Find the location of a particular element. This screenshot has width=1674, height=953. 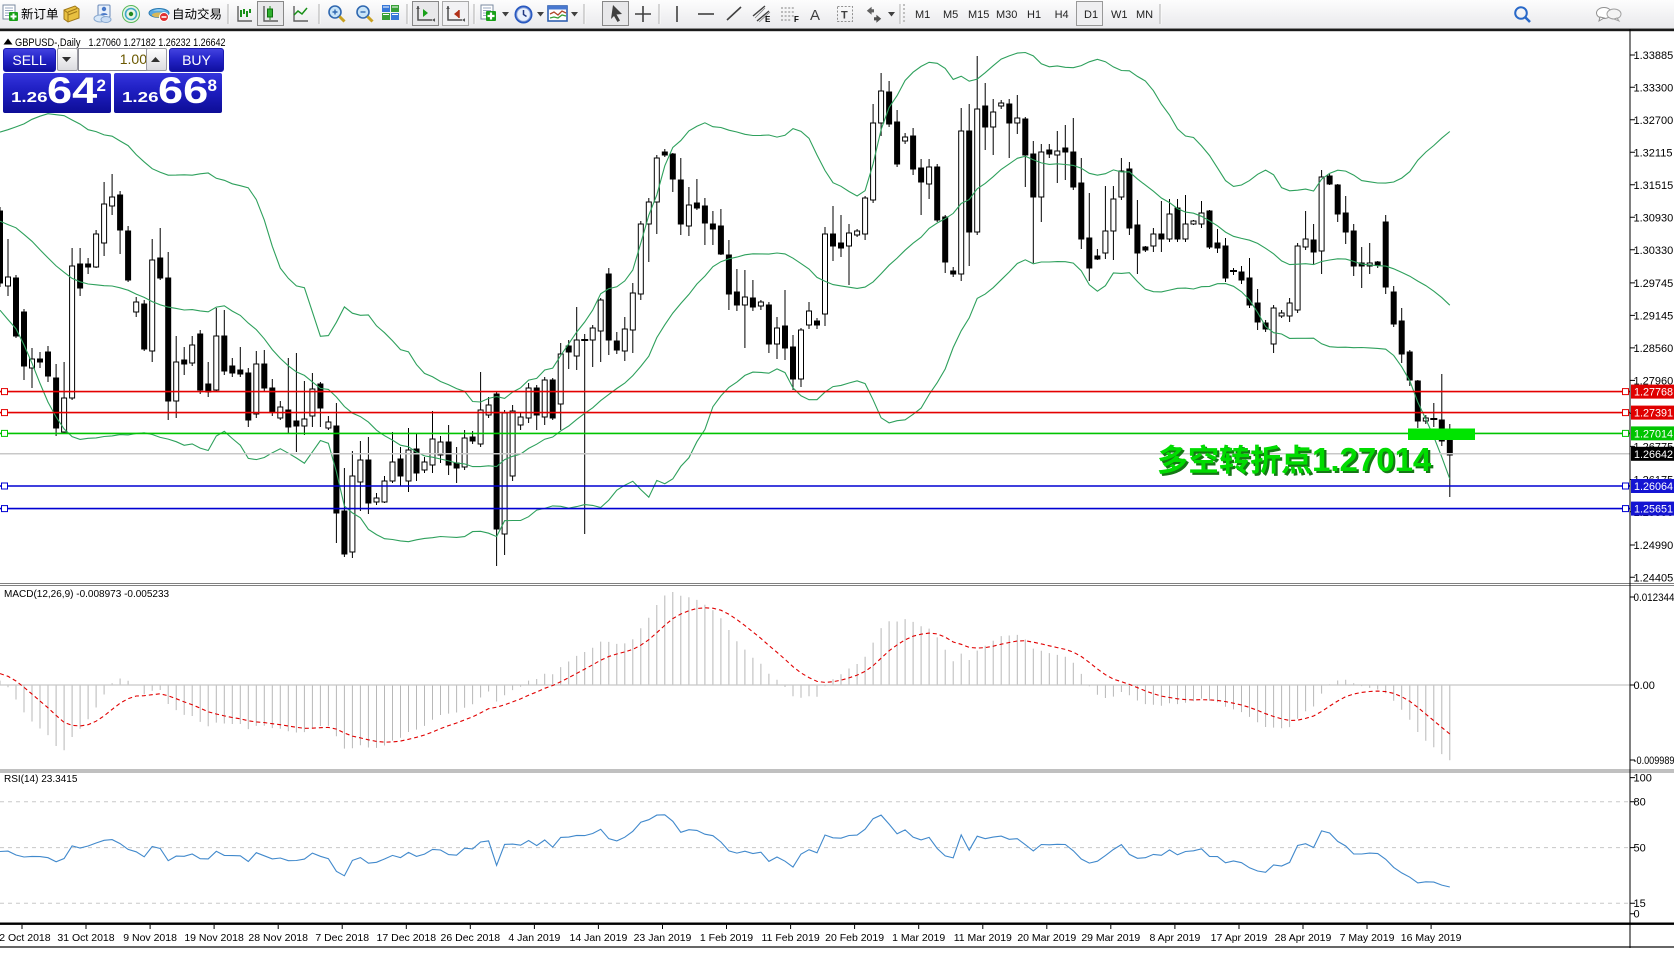

svg-text: 9 Nov 2018 is located at coordinates (150, 938).